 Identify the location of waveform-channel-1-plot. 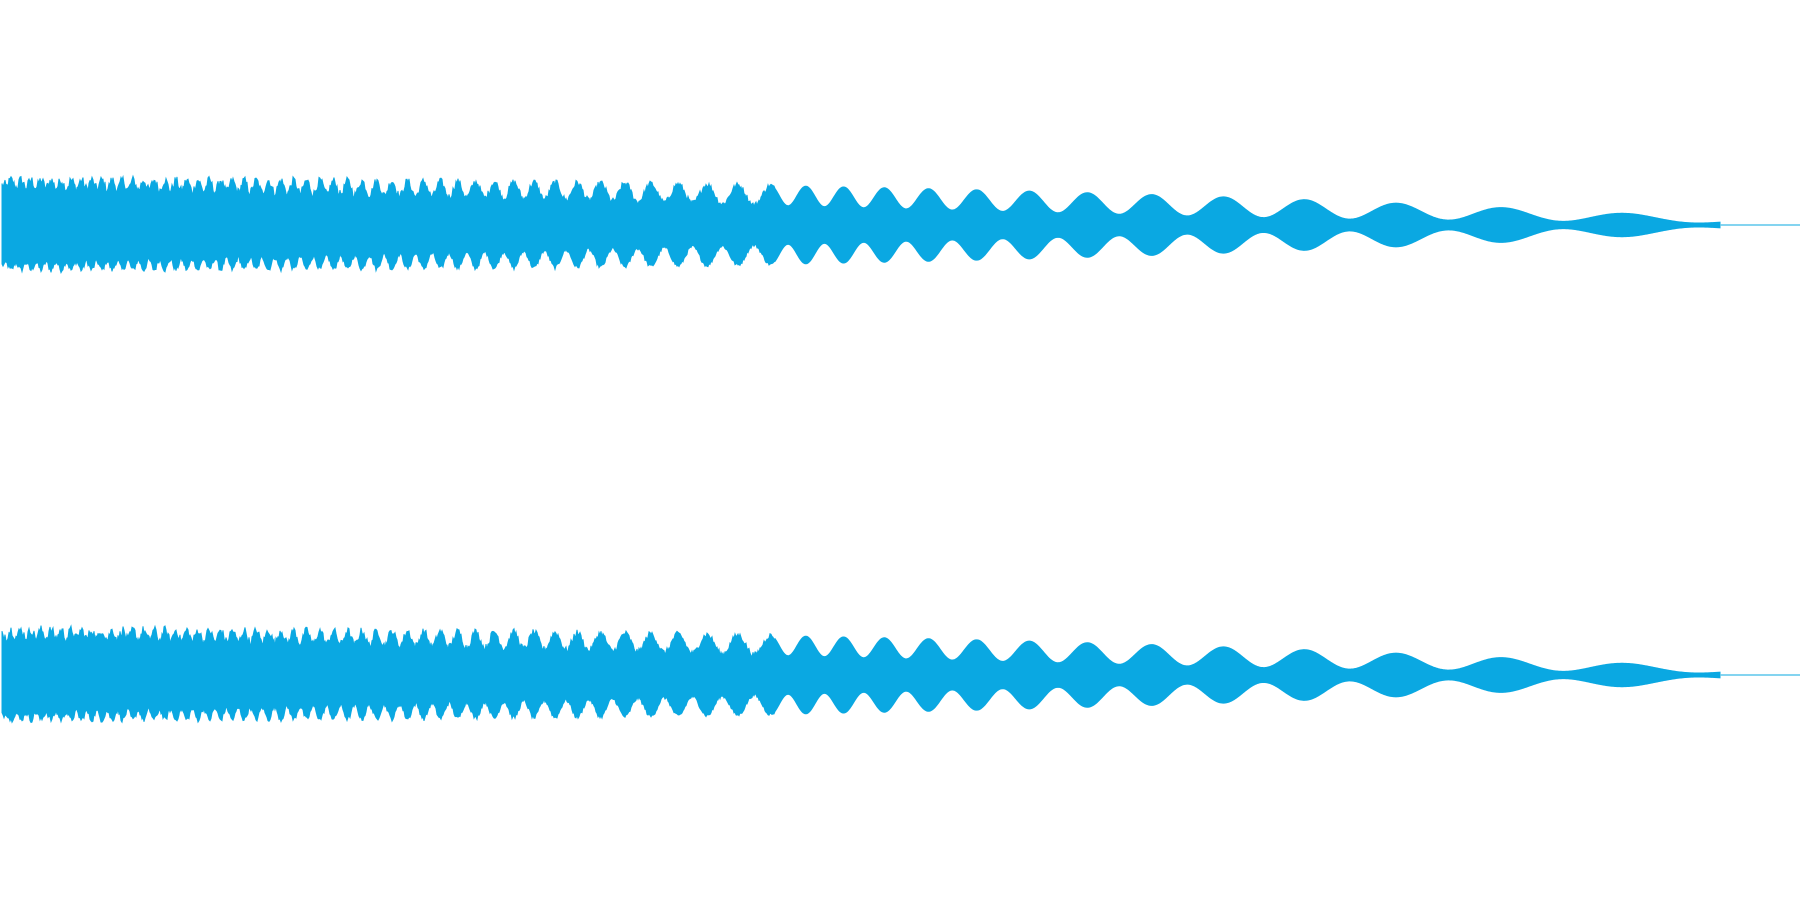
(900, 224).